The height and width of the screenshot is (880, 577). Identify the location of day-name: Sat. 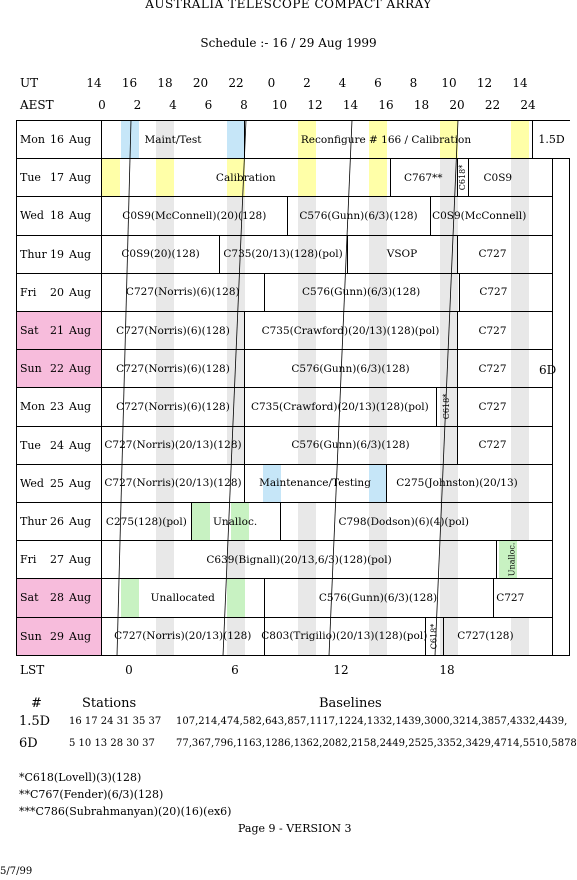
(29, 330).